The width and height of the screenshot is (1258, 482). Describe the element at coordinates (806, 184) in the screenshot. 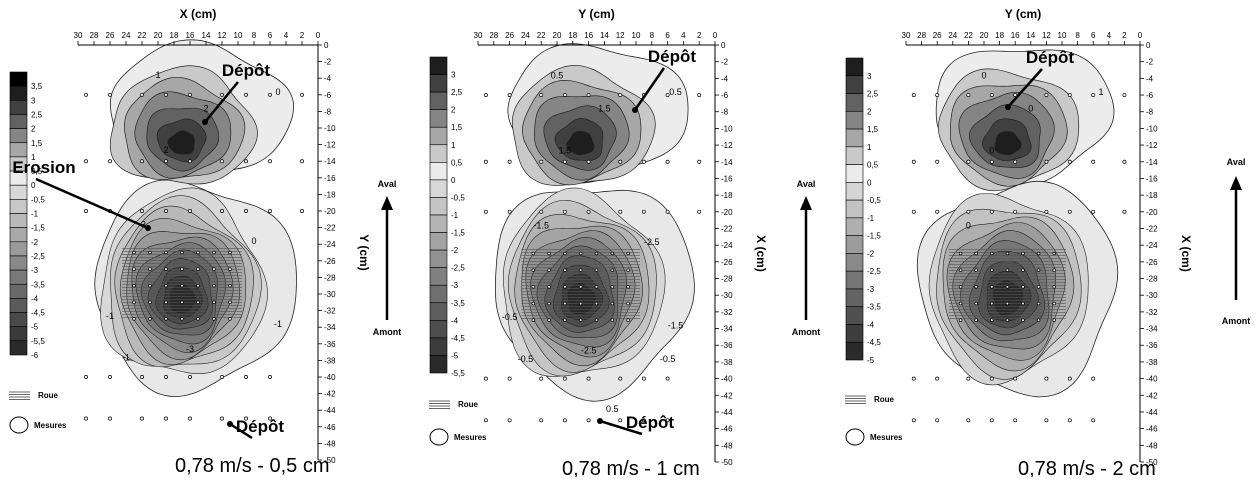

I see `flow-top-label: Aval` at that location.